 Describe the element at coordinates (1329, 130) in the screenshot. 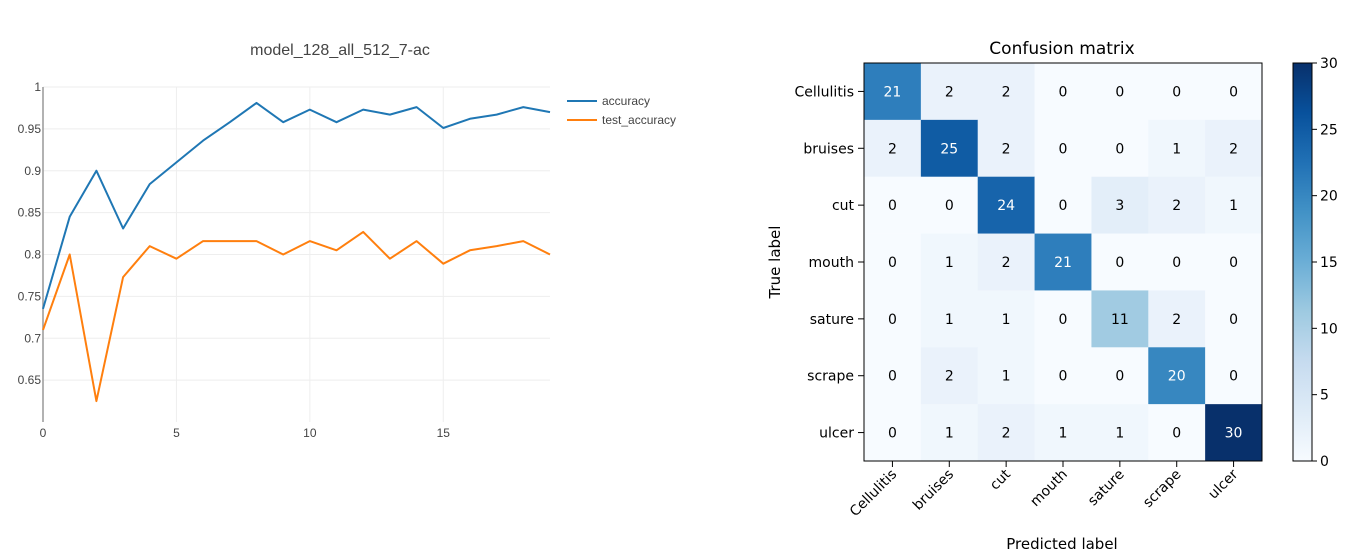

I see `colorbar-tick-label: 25` at that location.